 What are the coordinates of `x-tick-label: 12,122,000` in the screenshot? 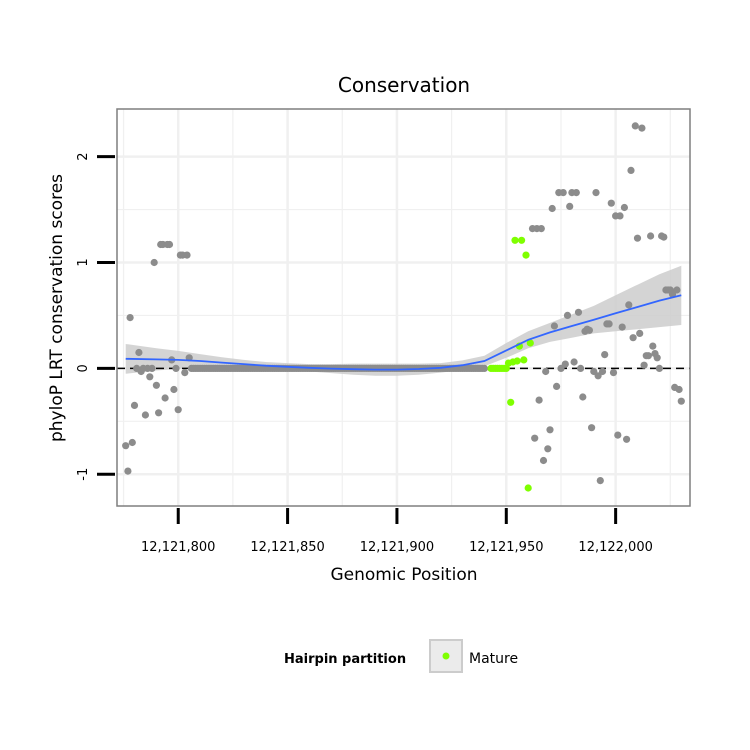 It's located at (615, 547).